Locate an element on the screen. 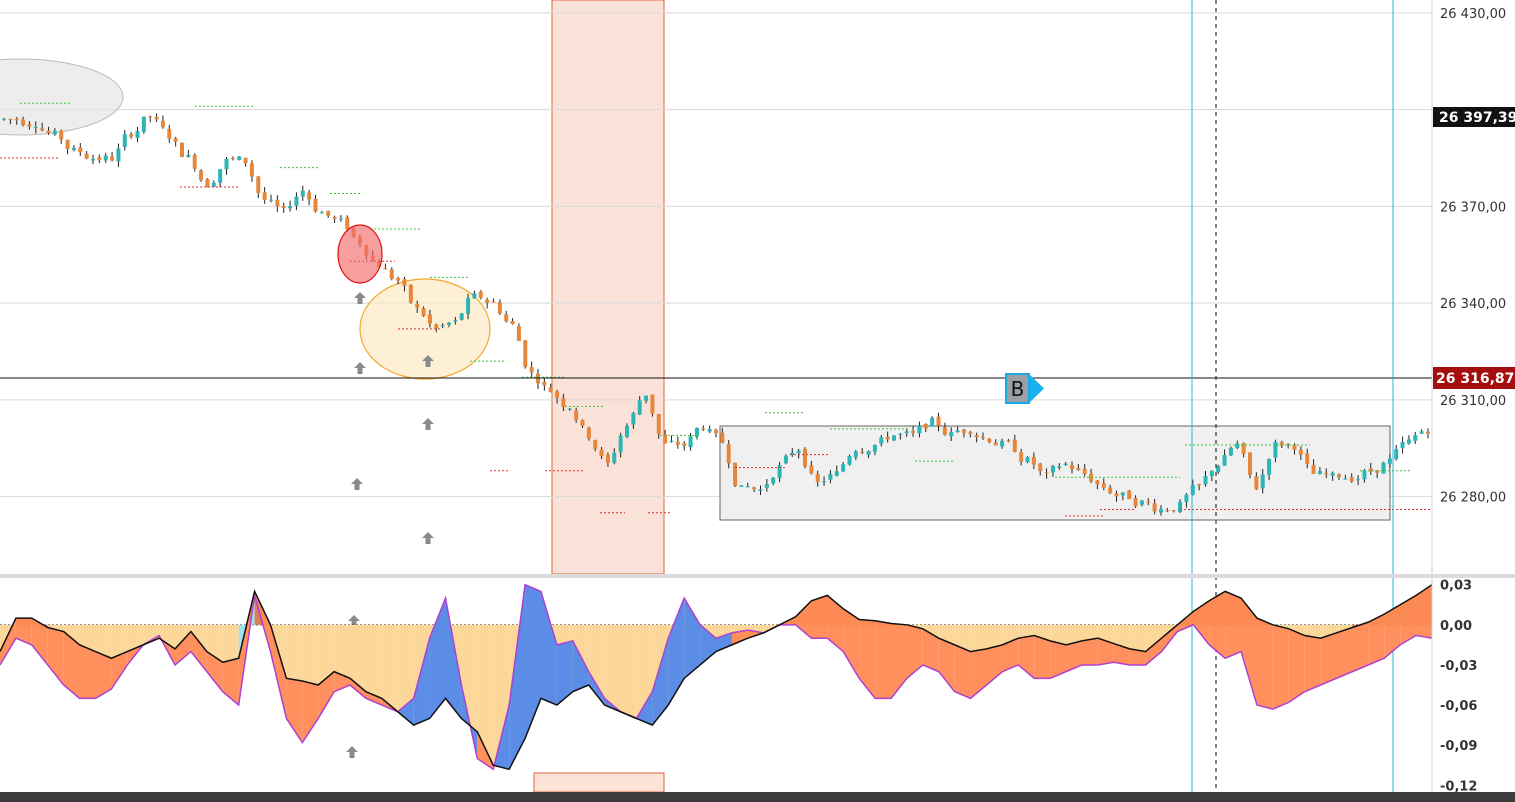 The image size is (1515, 802). line-price-label: 26 316,87 is located at coordinates (1474, 378).